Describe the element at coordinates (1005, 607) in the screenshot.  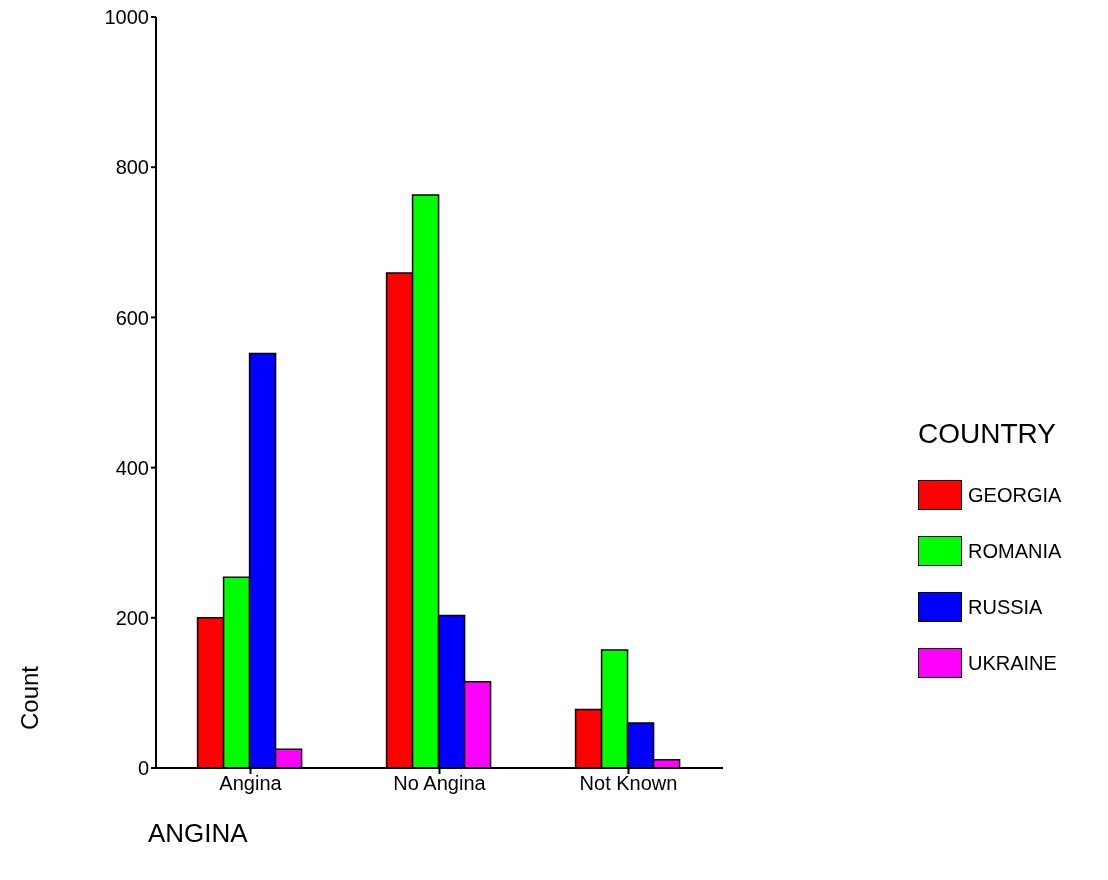
I see `legend-label: RUSSIA` at that location.